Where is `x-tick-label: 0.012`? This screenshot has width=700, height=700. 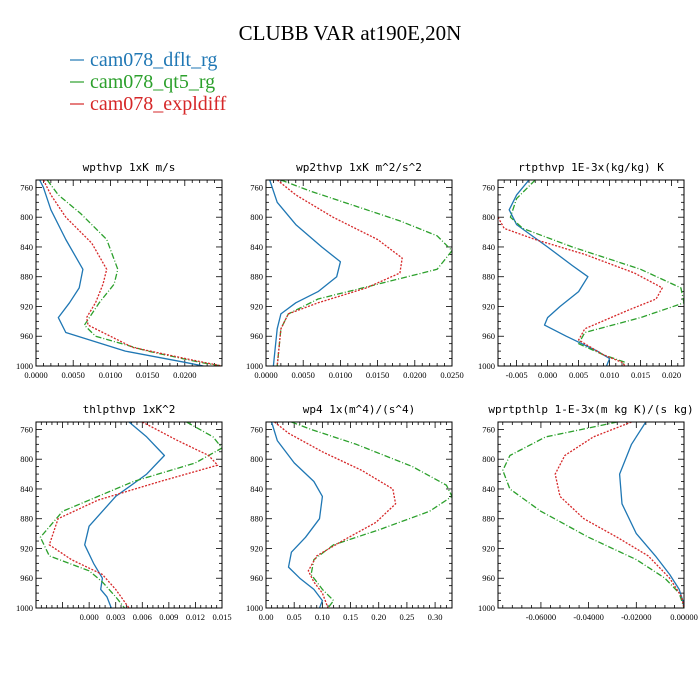 x-tick-label: 0.012 is located at coordinates (195, 617).